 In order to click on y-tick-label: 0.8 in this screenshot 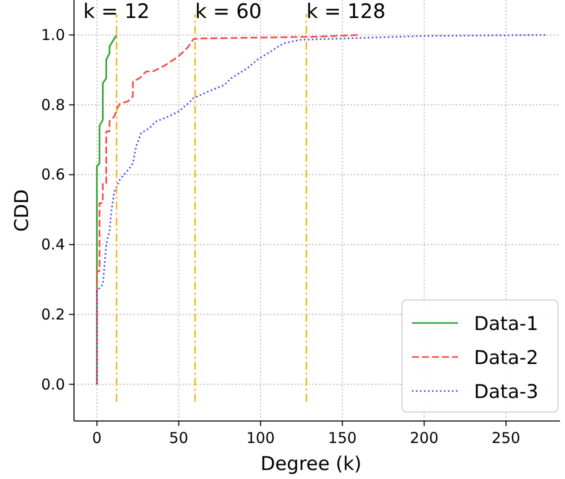, I will do `click(53, 105)`.